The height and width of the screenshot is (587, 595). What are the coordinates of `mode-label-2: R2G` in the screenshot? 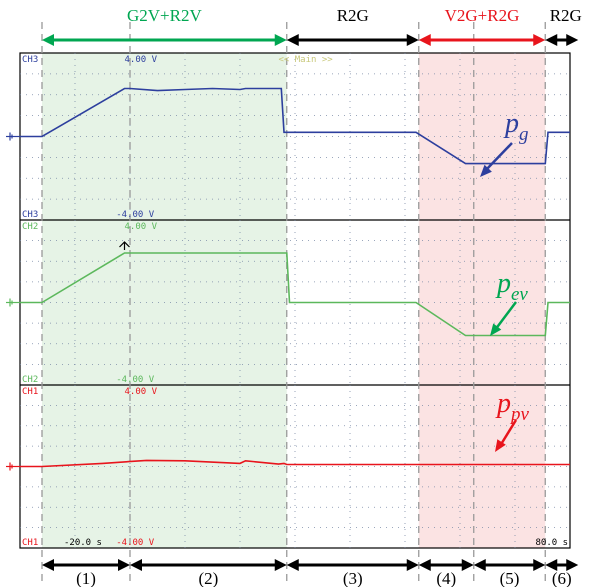 It's located at (353, 15).